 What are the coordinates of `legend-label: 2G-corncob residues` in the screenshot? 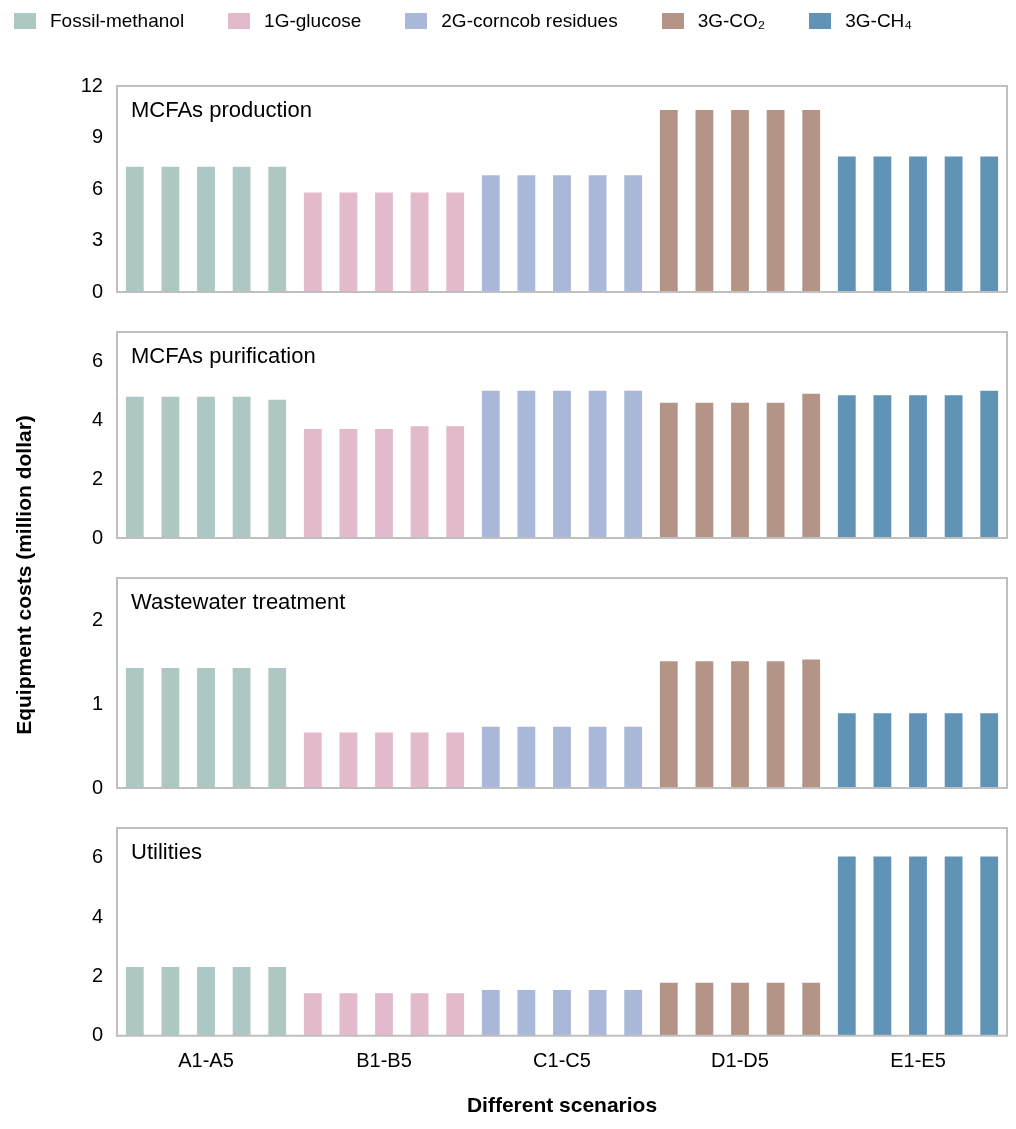 It's located at (529, 21).